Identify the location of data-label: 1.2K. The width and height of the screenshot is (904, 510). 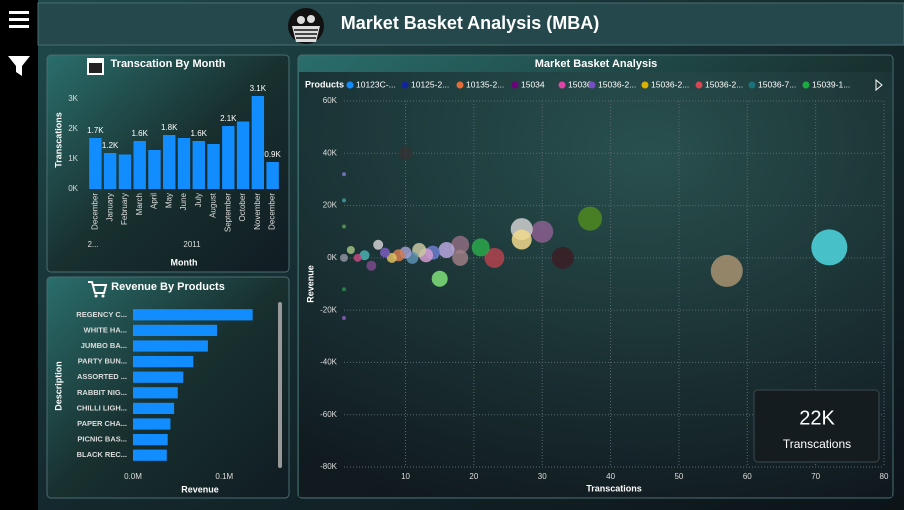
(110, 145).